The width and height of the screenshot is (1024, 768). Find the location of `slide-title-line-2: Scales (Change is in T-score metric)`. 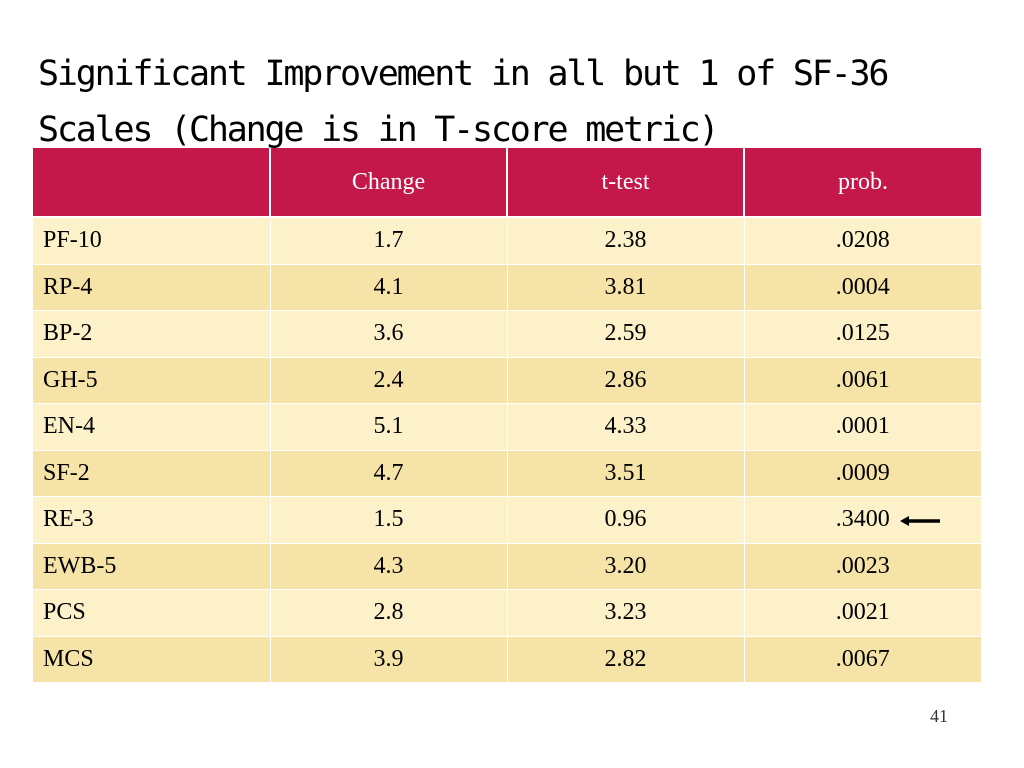

slide-title-line-2: Scales (Change is in T-score metric) is located at coordinates (379, 130).